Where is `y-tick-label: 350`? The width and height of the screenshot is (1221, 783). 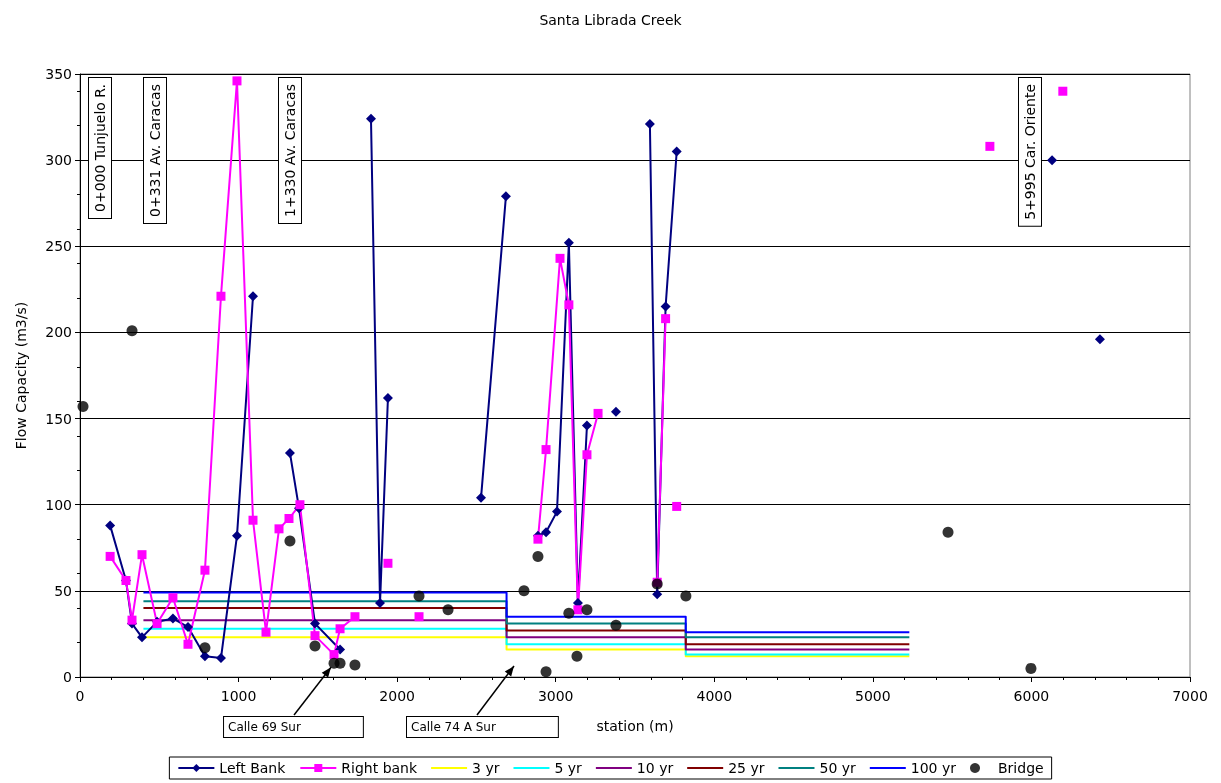
y-tick-label: 350 is located at coordinates (58, 74).